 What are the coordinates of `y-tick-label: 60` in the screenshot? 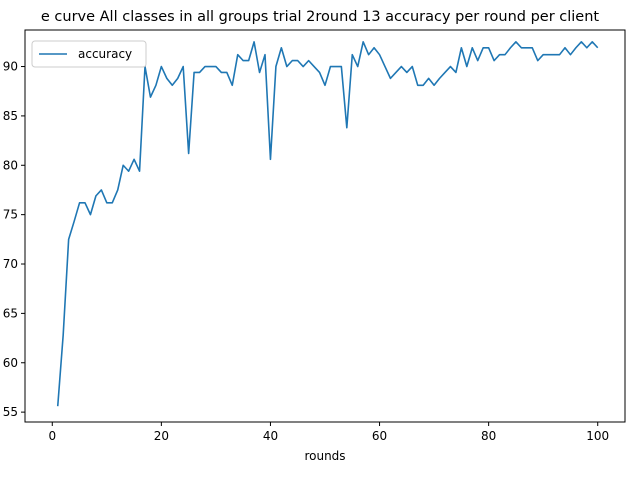 It's located at (10, 363).